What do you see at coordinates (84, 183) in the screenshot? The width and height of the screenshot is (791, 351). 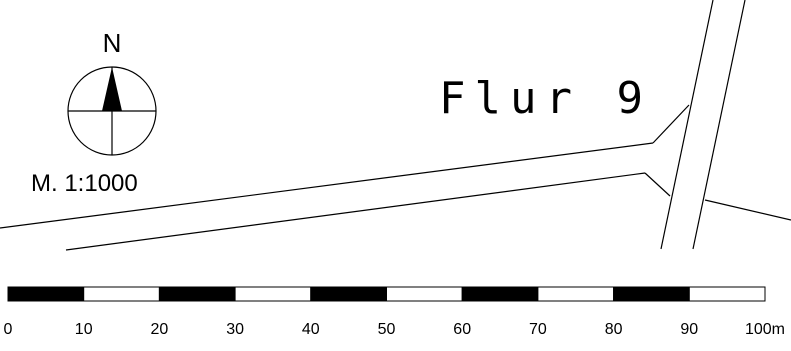 I see `map-scale-text: M. 1:1000` at bounding box center [84, 183].